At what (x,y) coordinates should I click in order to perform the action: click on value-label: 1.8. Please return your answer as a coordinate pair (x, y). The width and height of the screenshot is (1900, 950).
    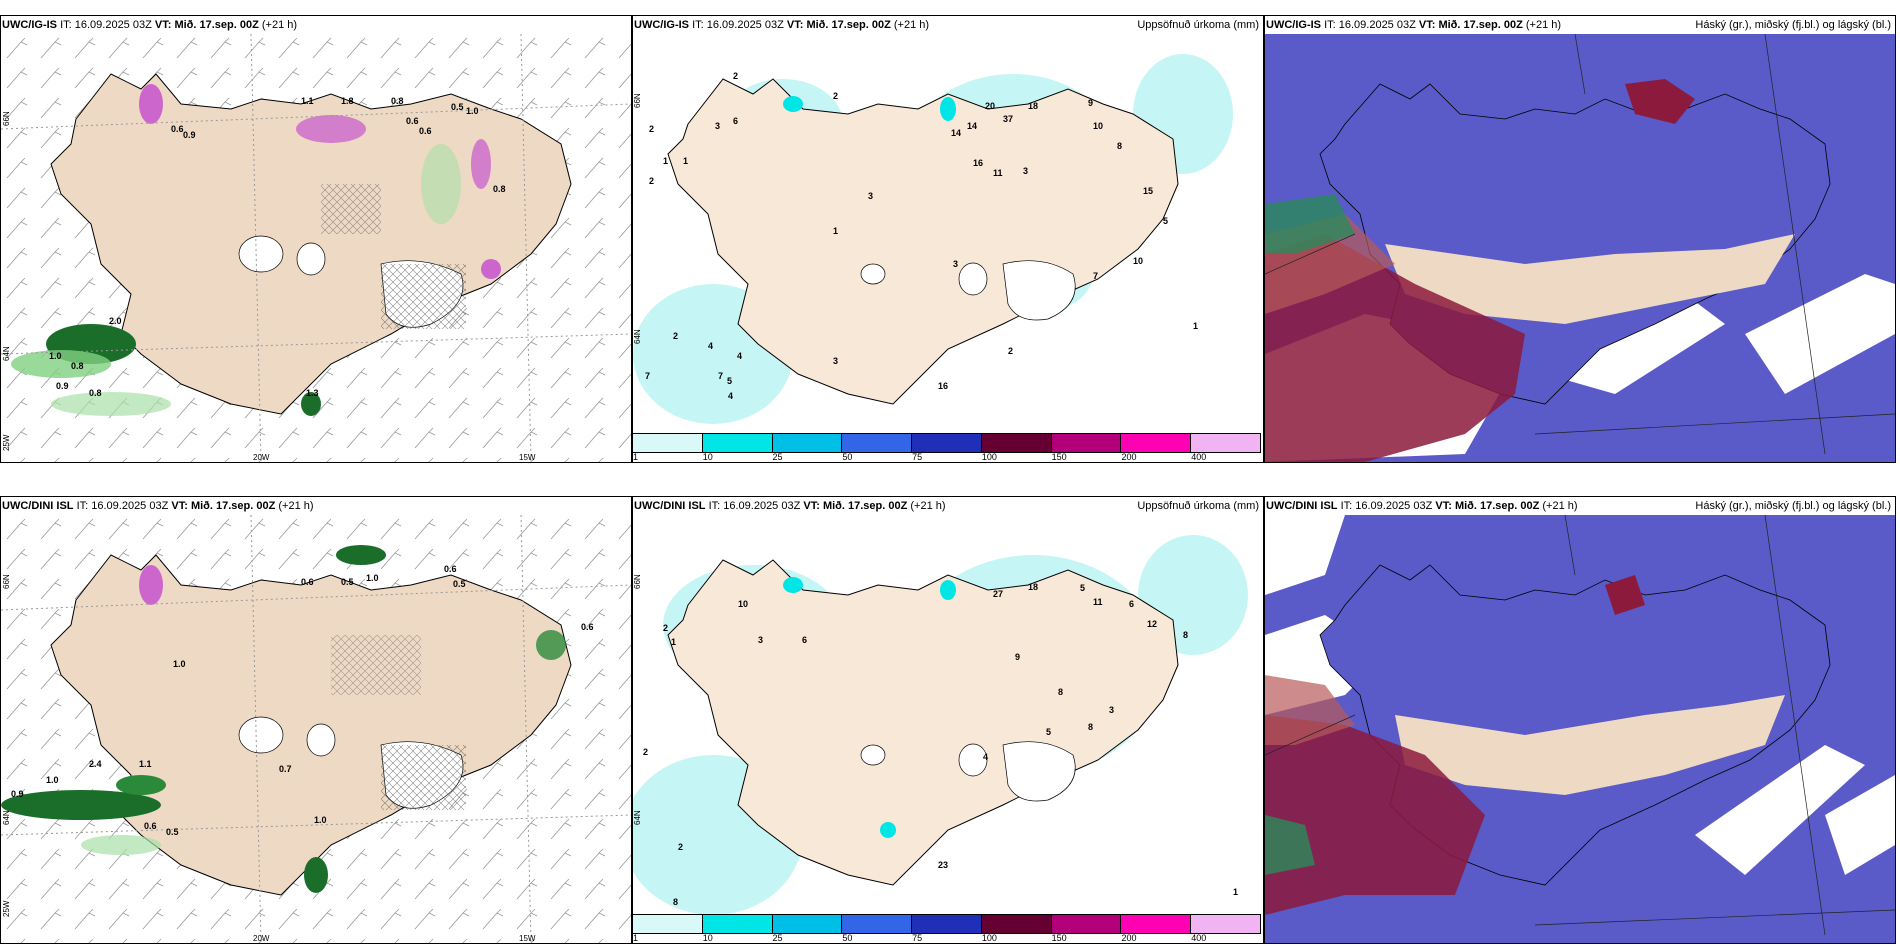
    Looking at the image, I should click on (347, 101).